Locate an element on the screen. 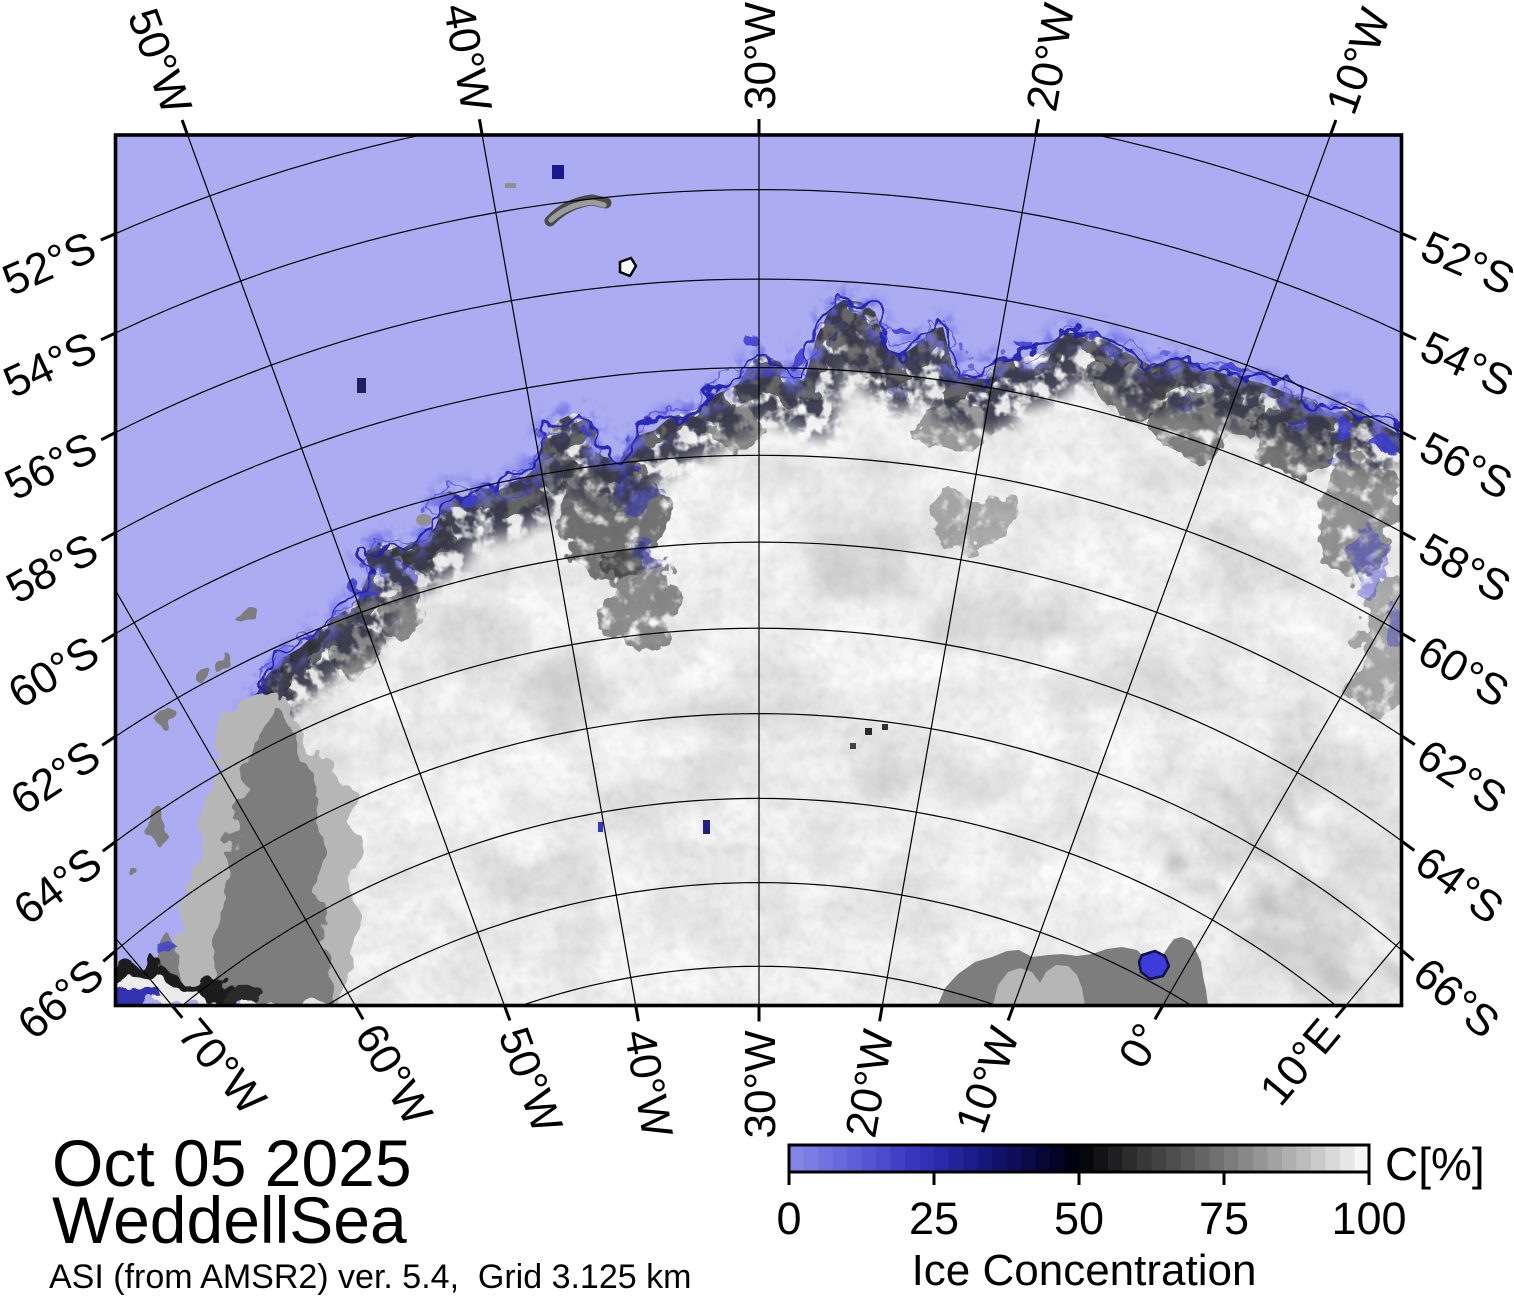 This screenshot has height=1297, width=1514. svg-text: 60°W is located at coordinates (393, 1075).